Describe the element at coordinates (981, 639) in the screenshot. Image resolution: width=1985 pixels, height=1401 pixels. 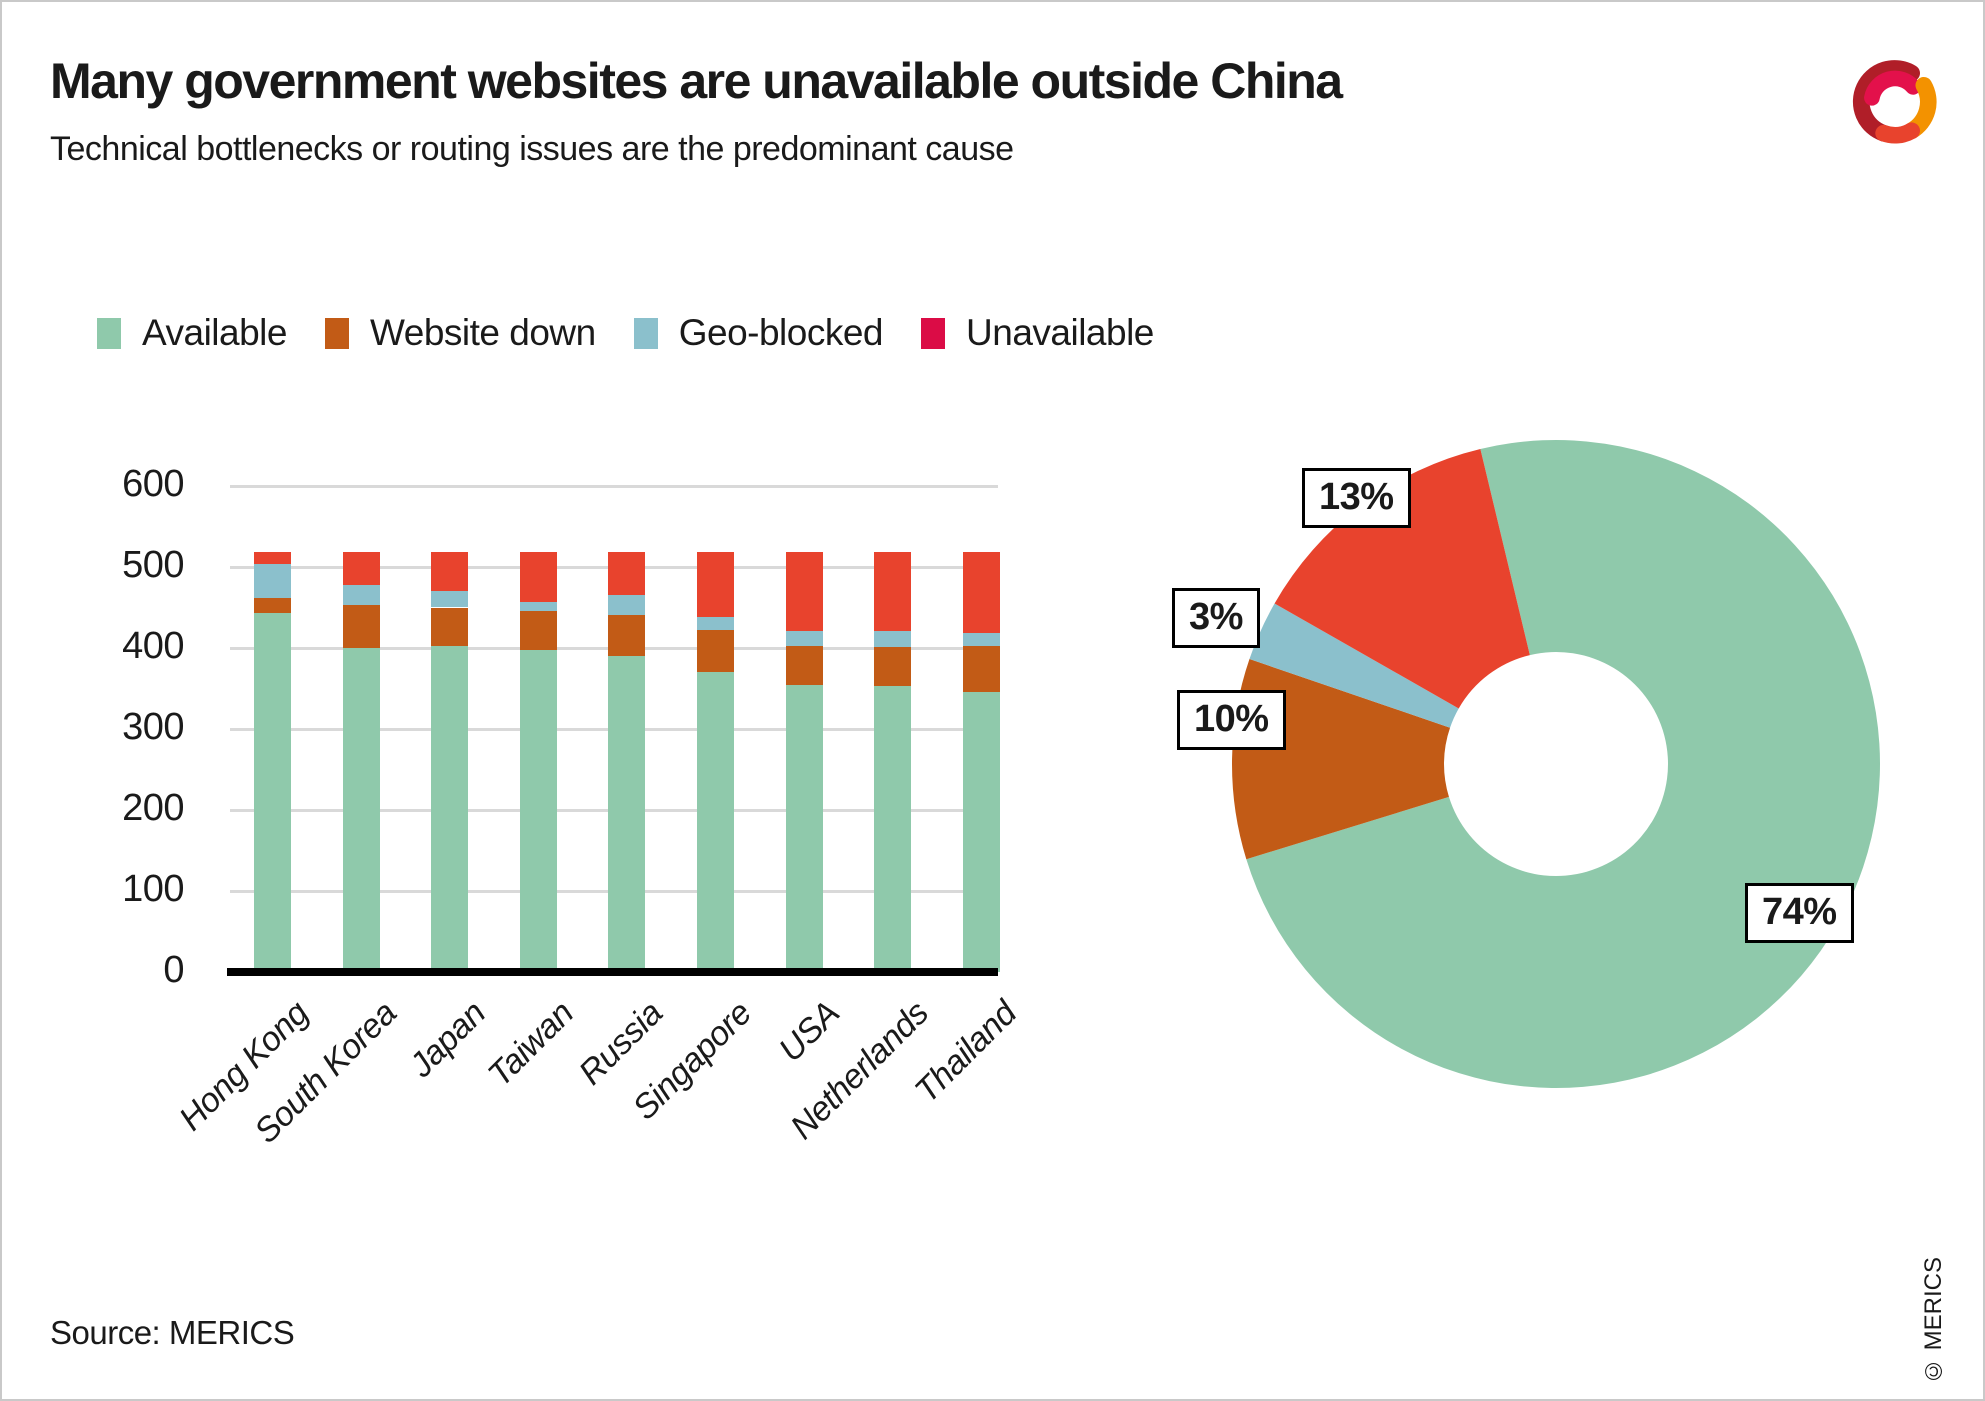
I see `bar-thailand-geo-blocked` at that location.